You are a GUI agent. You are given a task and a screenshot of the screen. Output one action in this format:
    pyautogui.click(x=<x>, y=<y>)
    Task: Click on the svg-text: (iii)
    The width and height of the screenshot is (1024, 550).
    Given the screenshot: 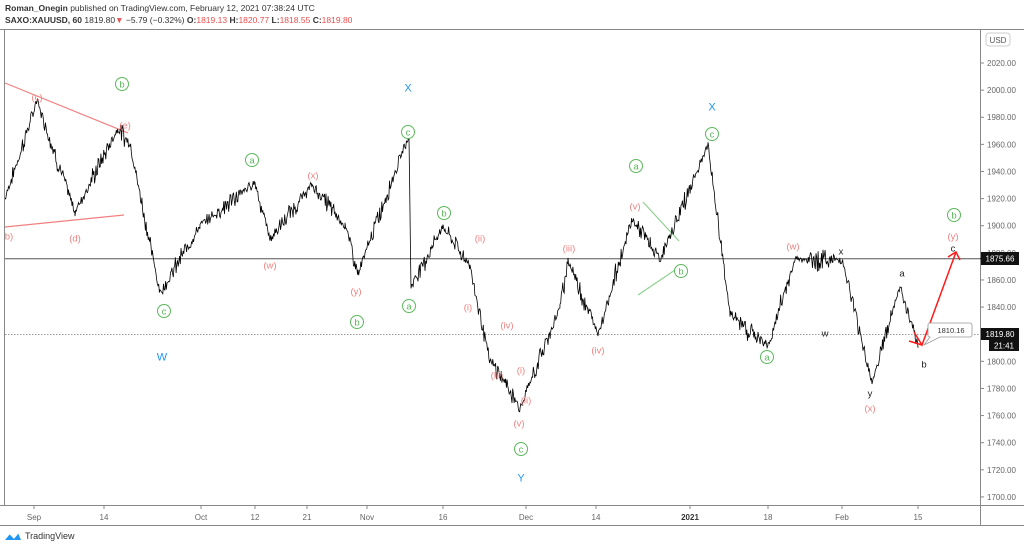 What is the action you would take?
    pyautogui.click(x=569, y=248)
    